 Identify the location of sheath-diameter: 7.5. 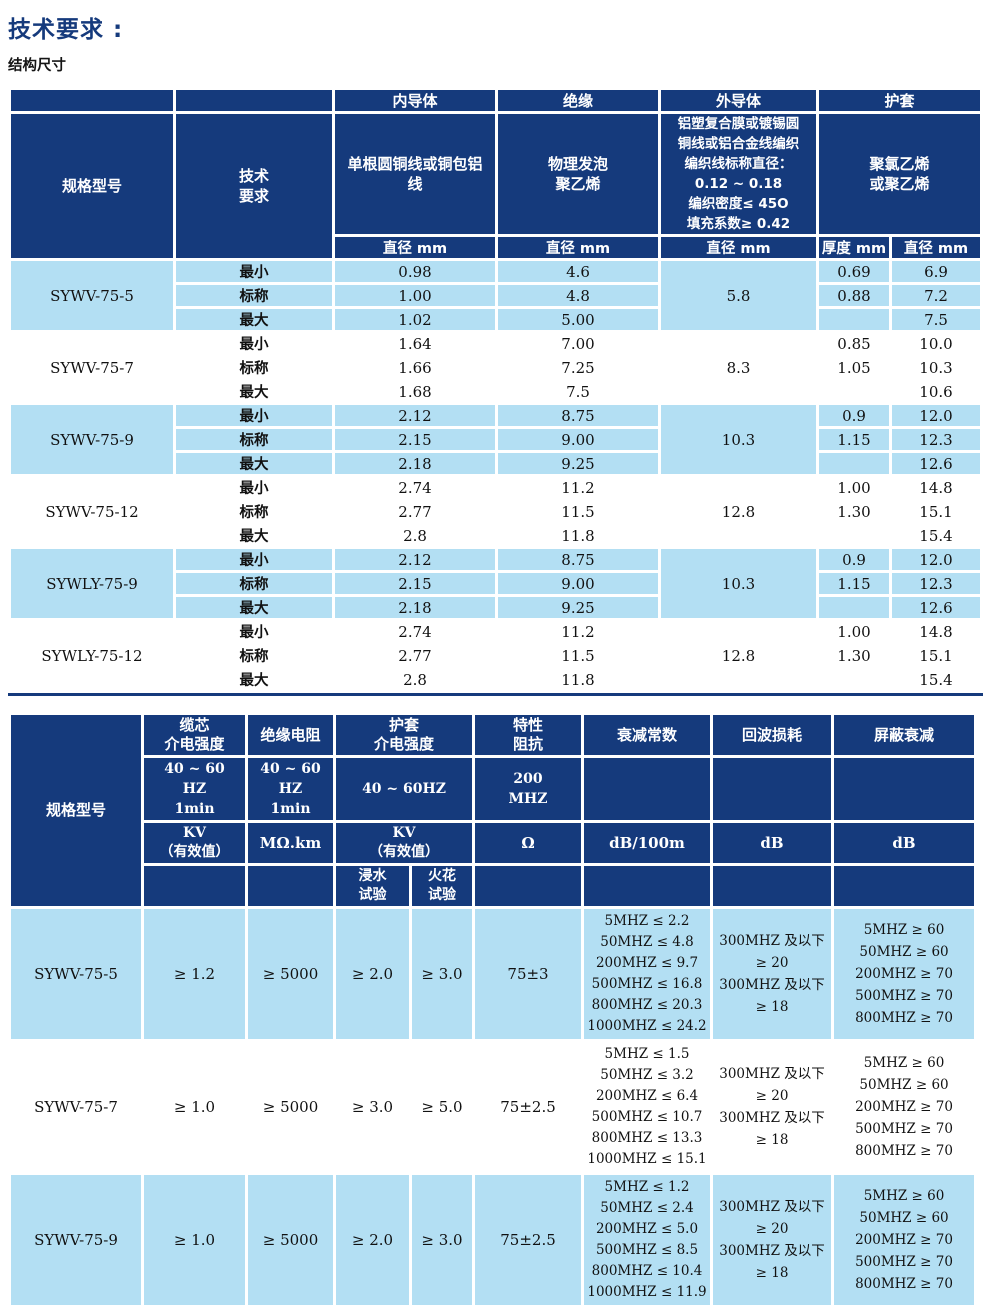
(936, 319).